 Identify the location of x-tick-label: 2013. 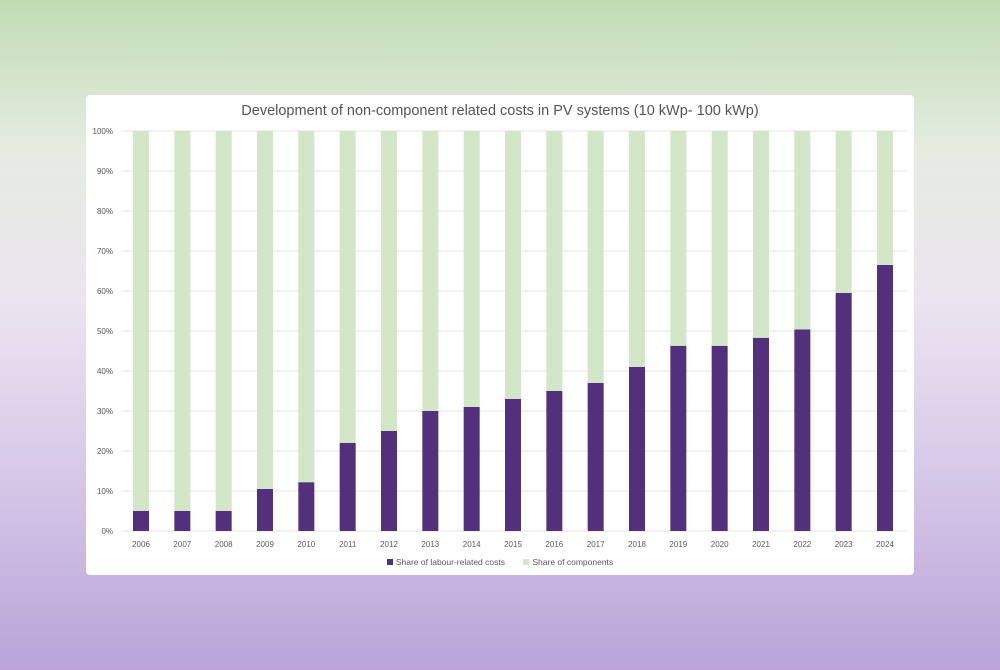
(430, 544).